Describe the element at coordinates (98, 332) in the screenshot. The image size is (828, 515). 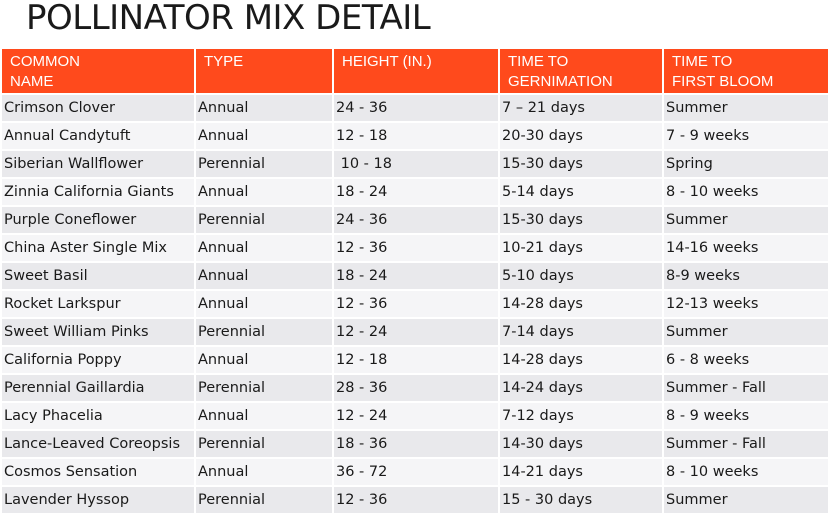
I see `cell-common-name: Sweet William Pinks` at that location.